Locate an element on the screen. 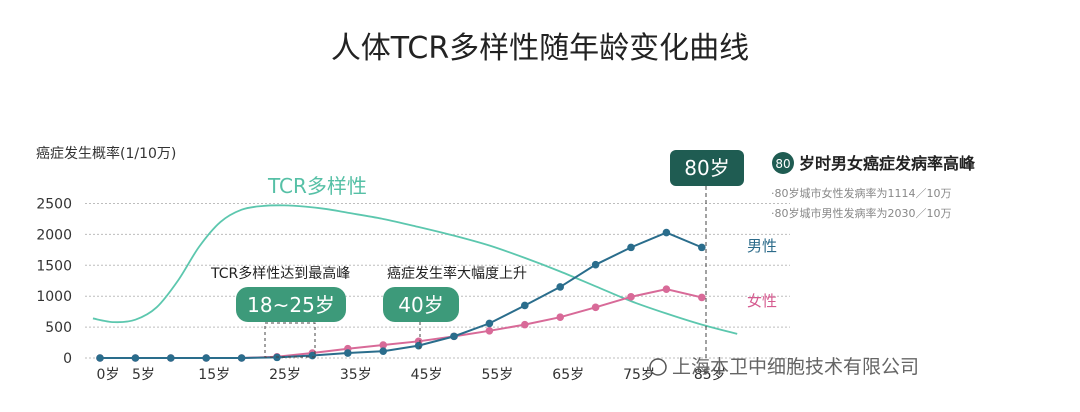 This screenshot has width=1080, height=412. incidence-male-note: ·80岁城市男性发病率为2030／10万 is located at coordinates (861, 213).